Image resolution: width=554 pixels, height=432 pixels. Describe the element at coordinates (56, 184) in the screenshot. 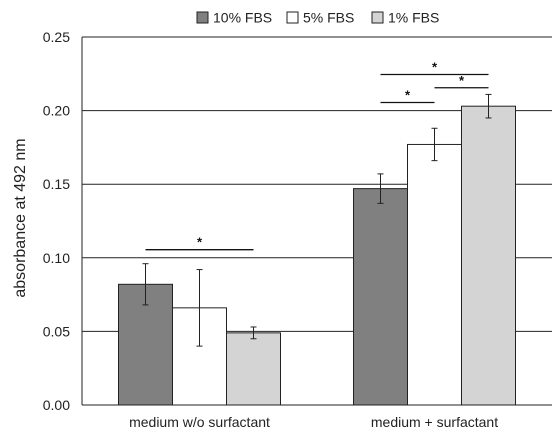

I see `y-tick-label: 0.15` at that location.